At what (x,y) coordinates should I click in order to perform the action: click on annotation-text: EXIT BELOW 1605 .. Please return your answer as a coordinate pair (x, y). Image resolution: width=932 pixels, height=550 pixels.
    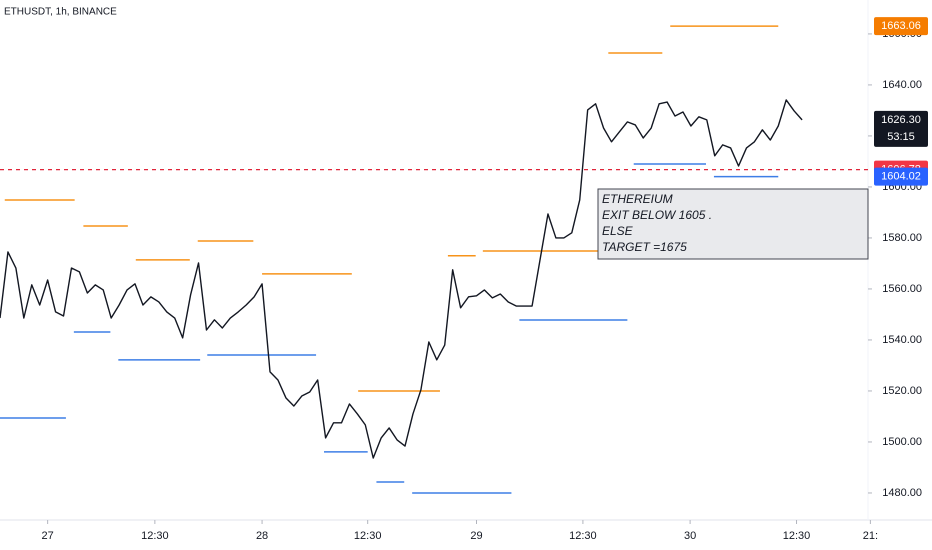
    Looking at the image, I should click on (657, 215).